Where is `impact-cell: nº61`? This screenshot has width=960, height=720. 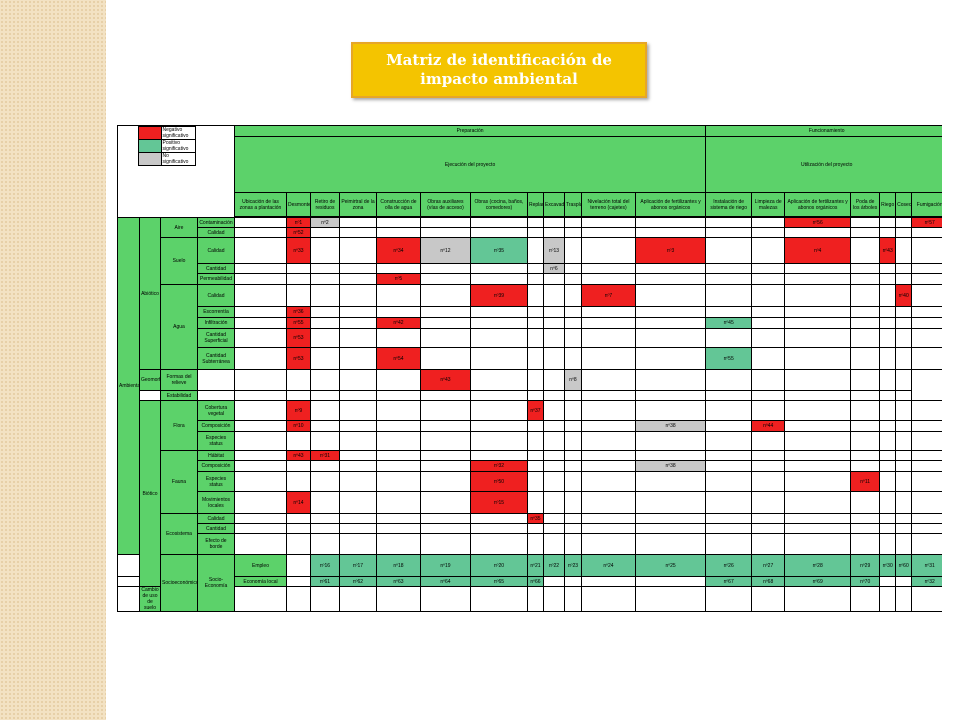 impact-cell: nº61 is located at coordinates (325, 581).